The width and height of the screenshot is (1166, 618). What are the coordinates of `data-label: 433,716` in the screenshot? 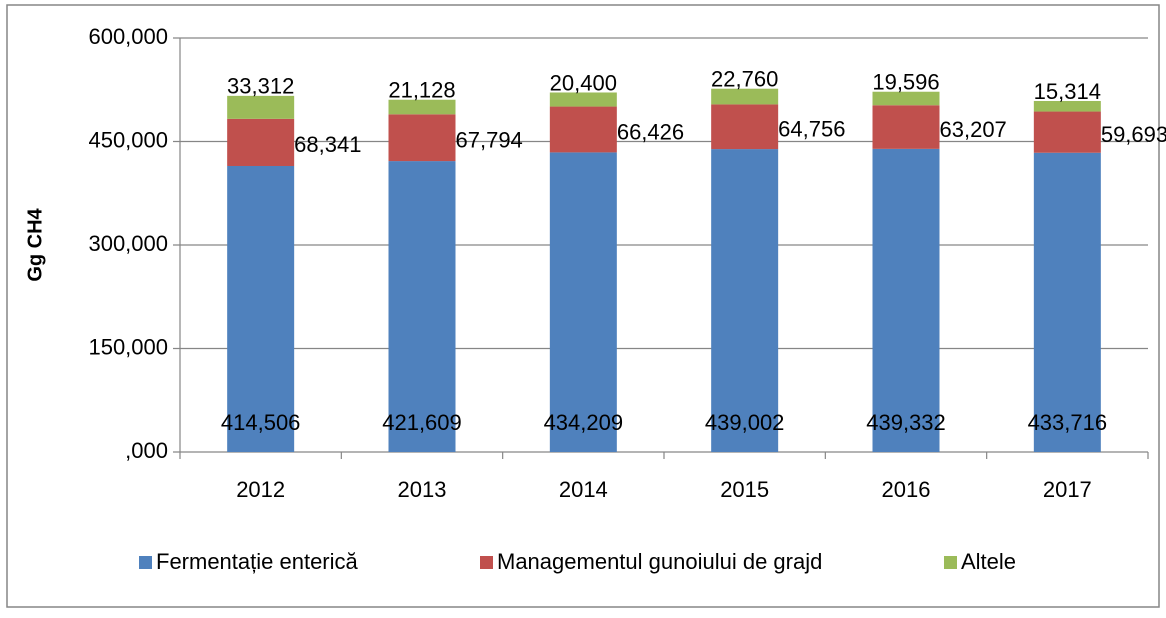 It's located at (1068, 422).